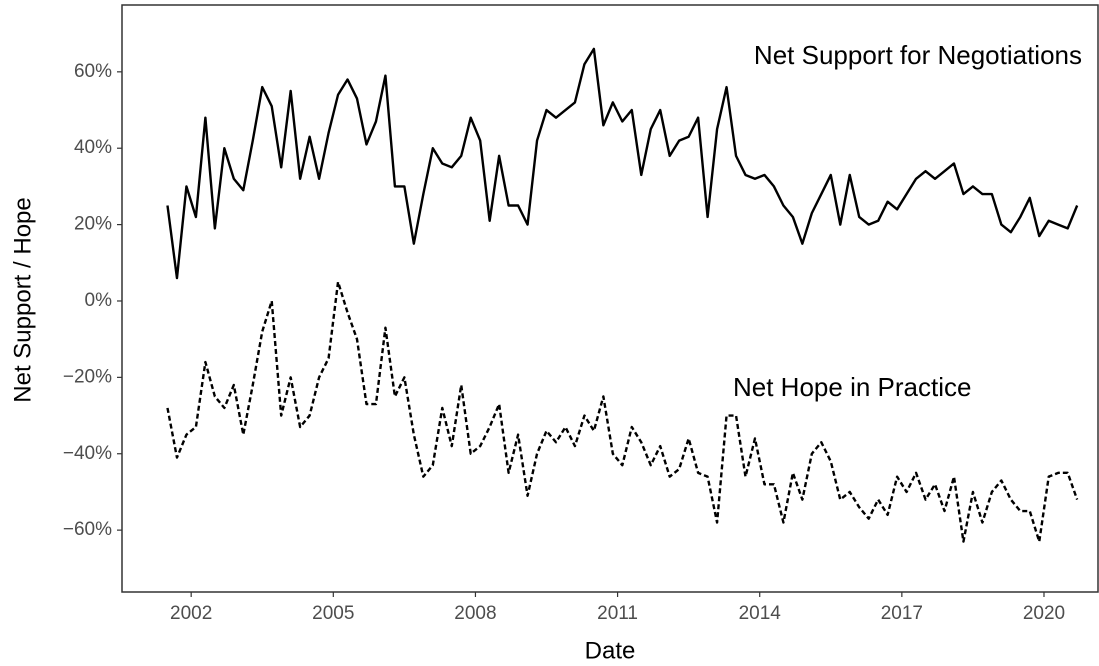 The image size is (1099, 666). Describe the element at coordinates (610, 650) in the screenshot. I see `x-axis-title: Date` at that location.